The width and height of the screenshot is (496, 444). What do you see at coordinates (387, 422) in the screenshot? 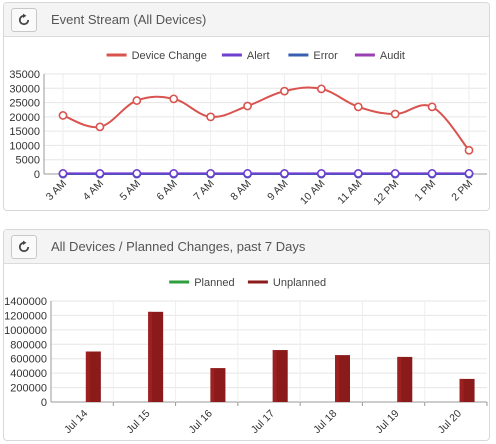
I see `x-tick-label: Jul 19` at bounding box center [387, 422].